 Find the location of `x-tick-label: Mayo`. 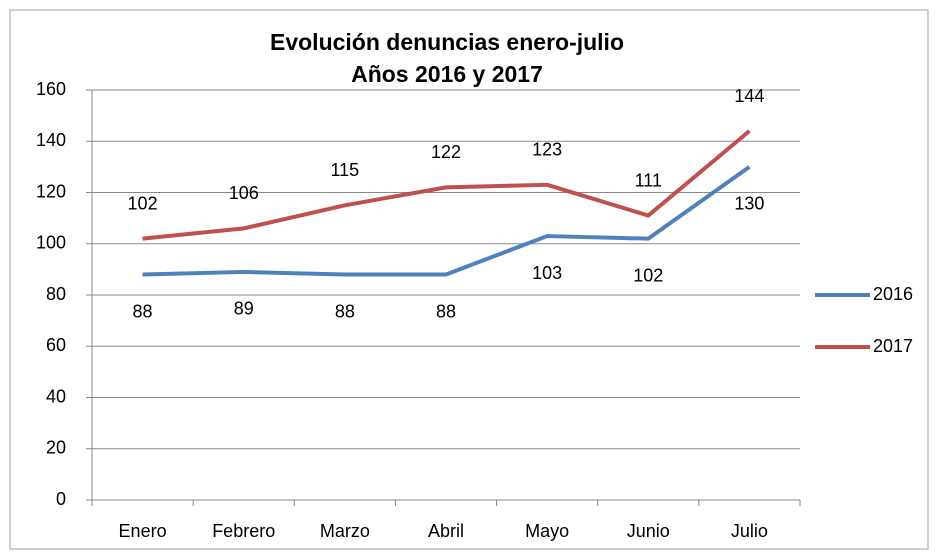

x-tick-label: Mayo is located at coordinates (547, 531).